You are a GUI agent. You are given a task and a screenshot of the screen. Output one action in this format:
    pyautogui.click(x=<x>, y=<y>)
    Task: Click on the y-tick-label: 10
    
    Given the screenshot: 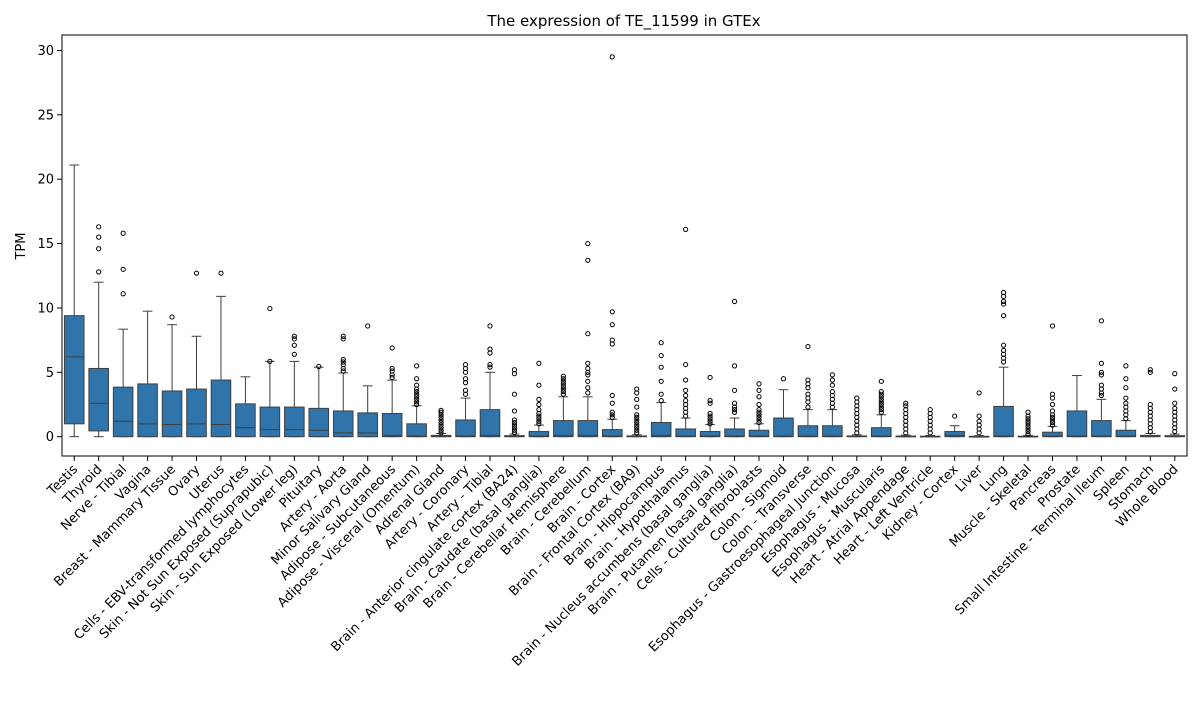 What is the action you would take?
    pyautogui.click(x=45, y=308)
    